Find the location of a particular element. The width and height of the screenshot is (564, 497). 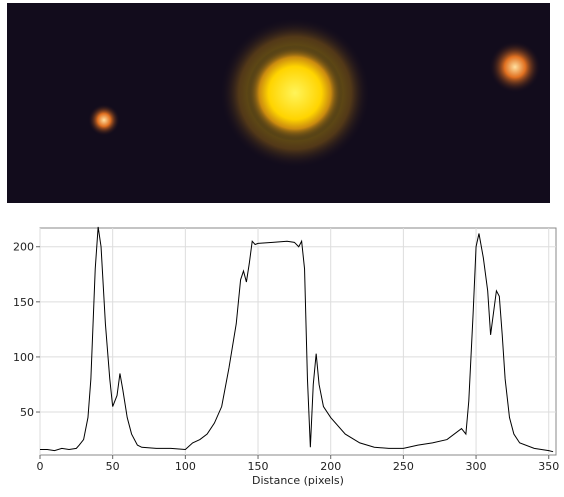

x-tick-label: 300 is located at coordinates (476, 466).